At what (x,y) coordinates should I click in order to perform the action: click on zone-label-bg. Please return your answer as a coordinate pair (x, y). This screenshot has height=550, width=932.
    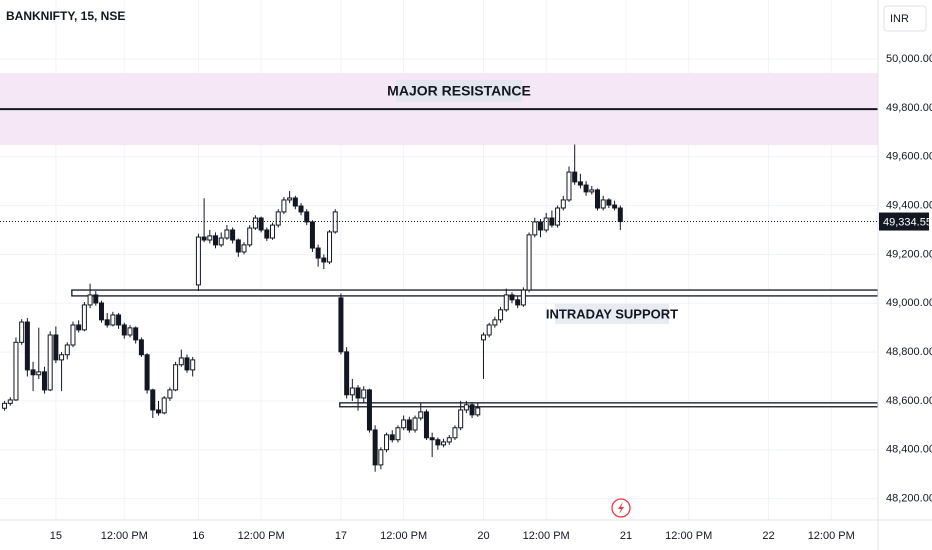
    Looking at the image, I should click on (459, 91).